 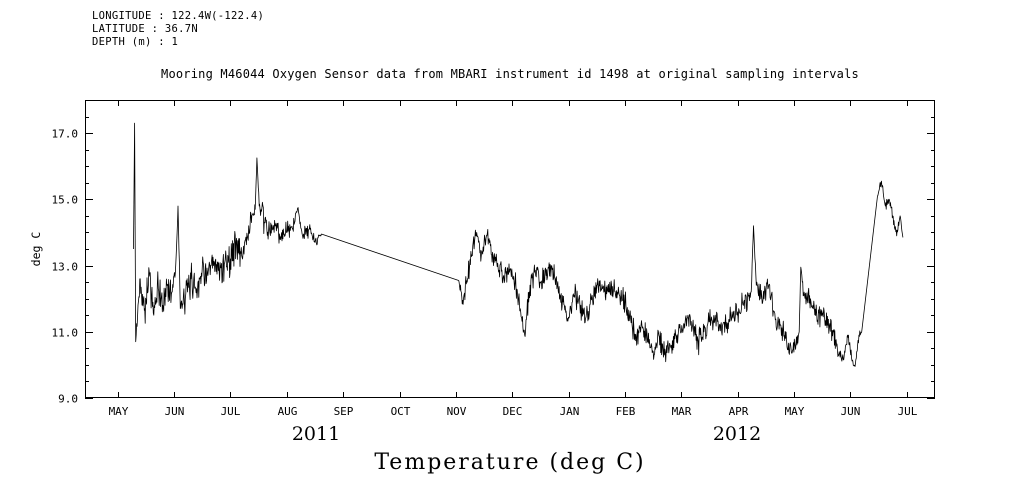 I want to click on longitude-label: LONGITUDE : 122.4W(-122.4), so click(x=178, y=16).